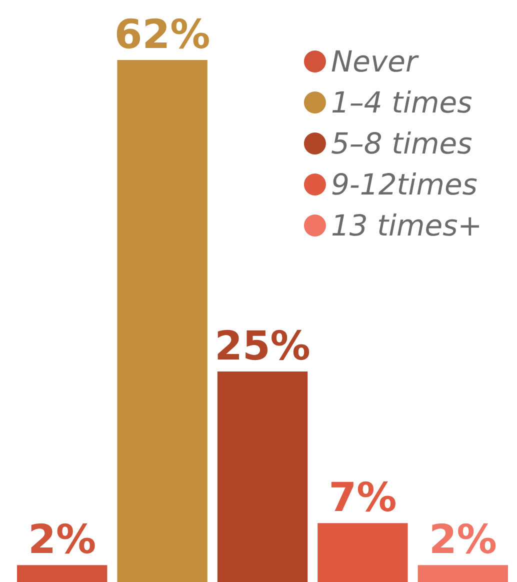  I want to click on data-label: 25%, so click(262, 347).